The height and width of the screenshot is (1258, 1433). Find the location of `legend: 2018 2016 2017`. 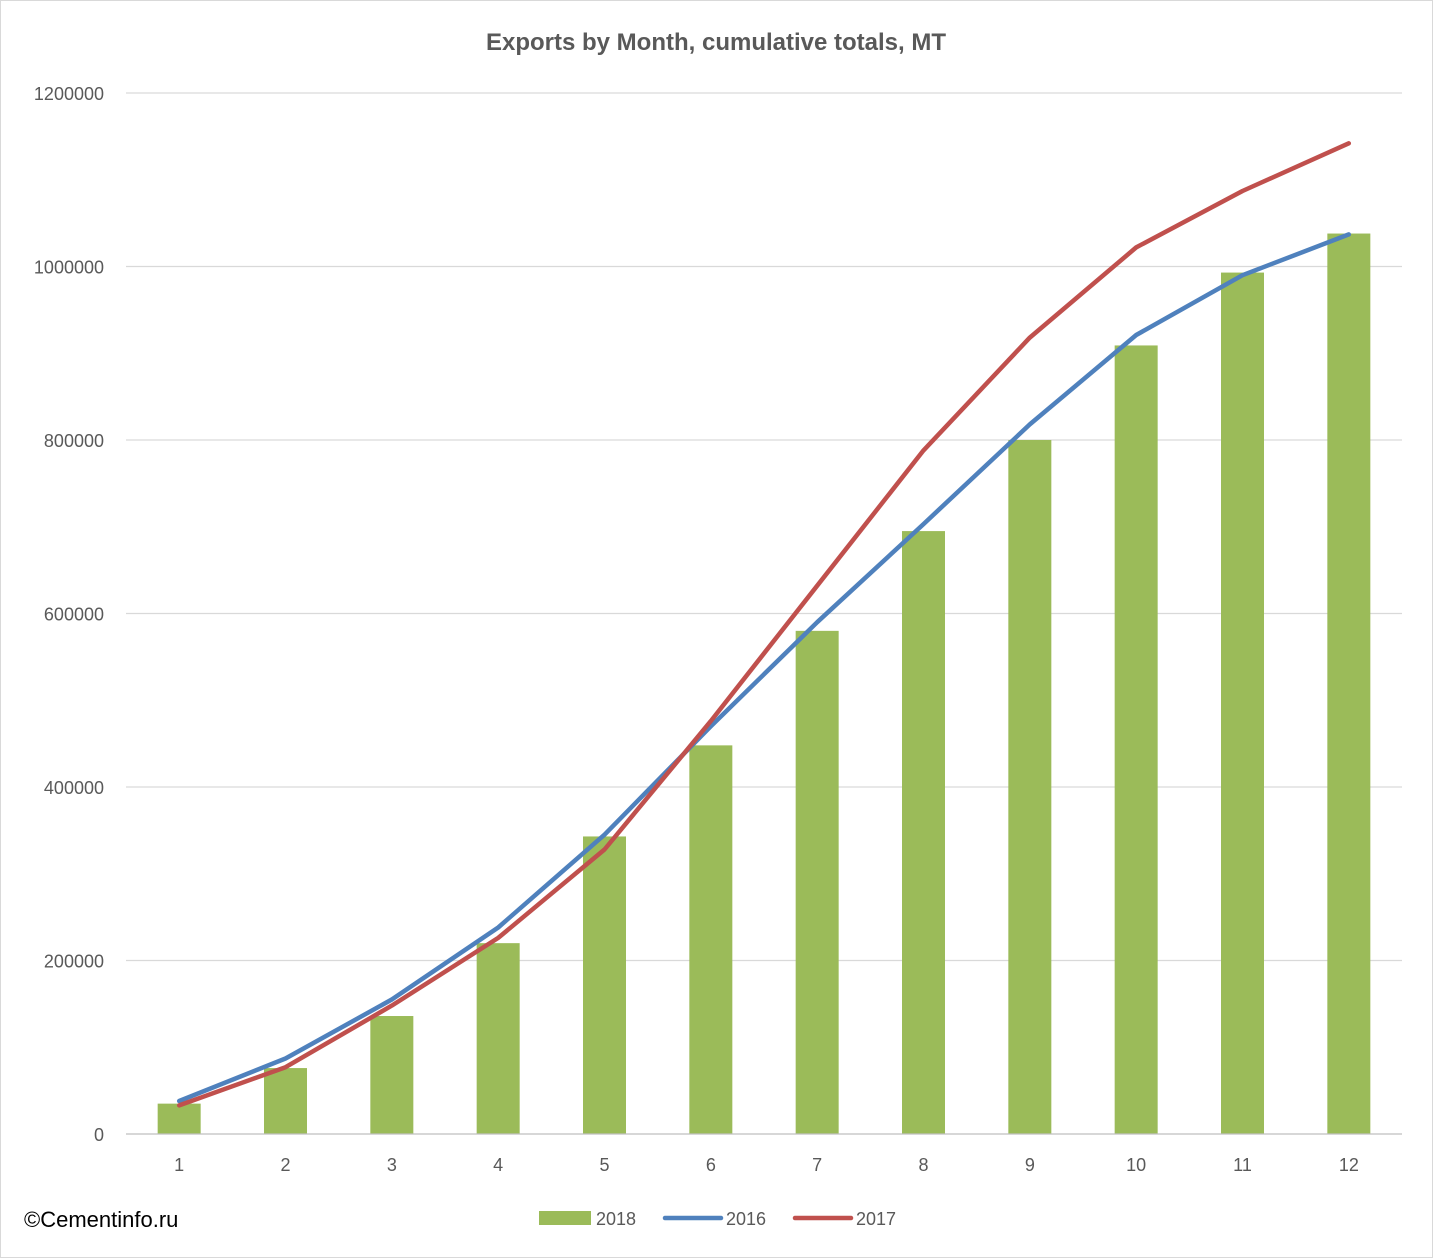

legend: 2018 2016 2017 is located at coordinates (717, 1219).